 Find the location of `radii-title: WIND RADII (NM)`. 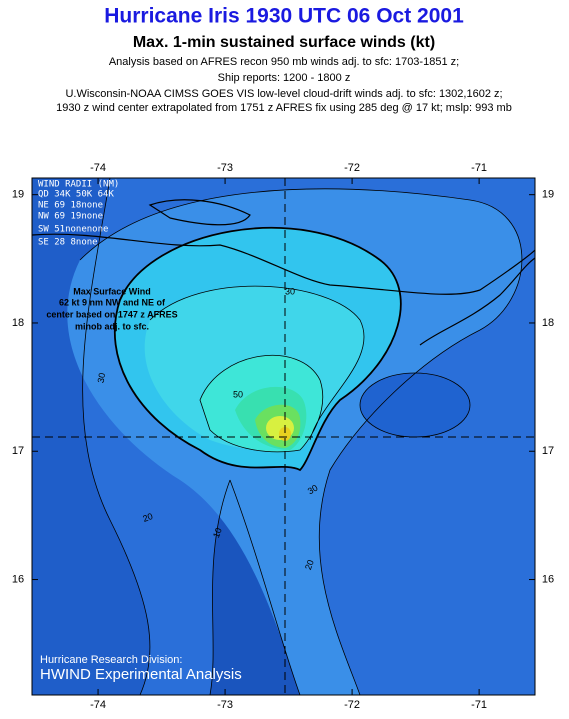

radii-title: WIND RADII (NM) is located at coordinates (78, 185).